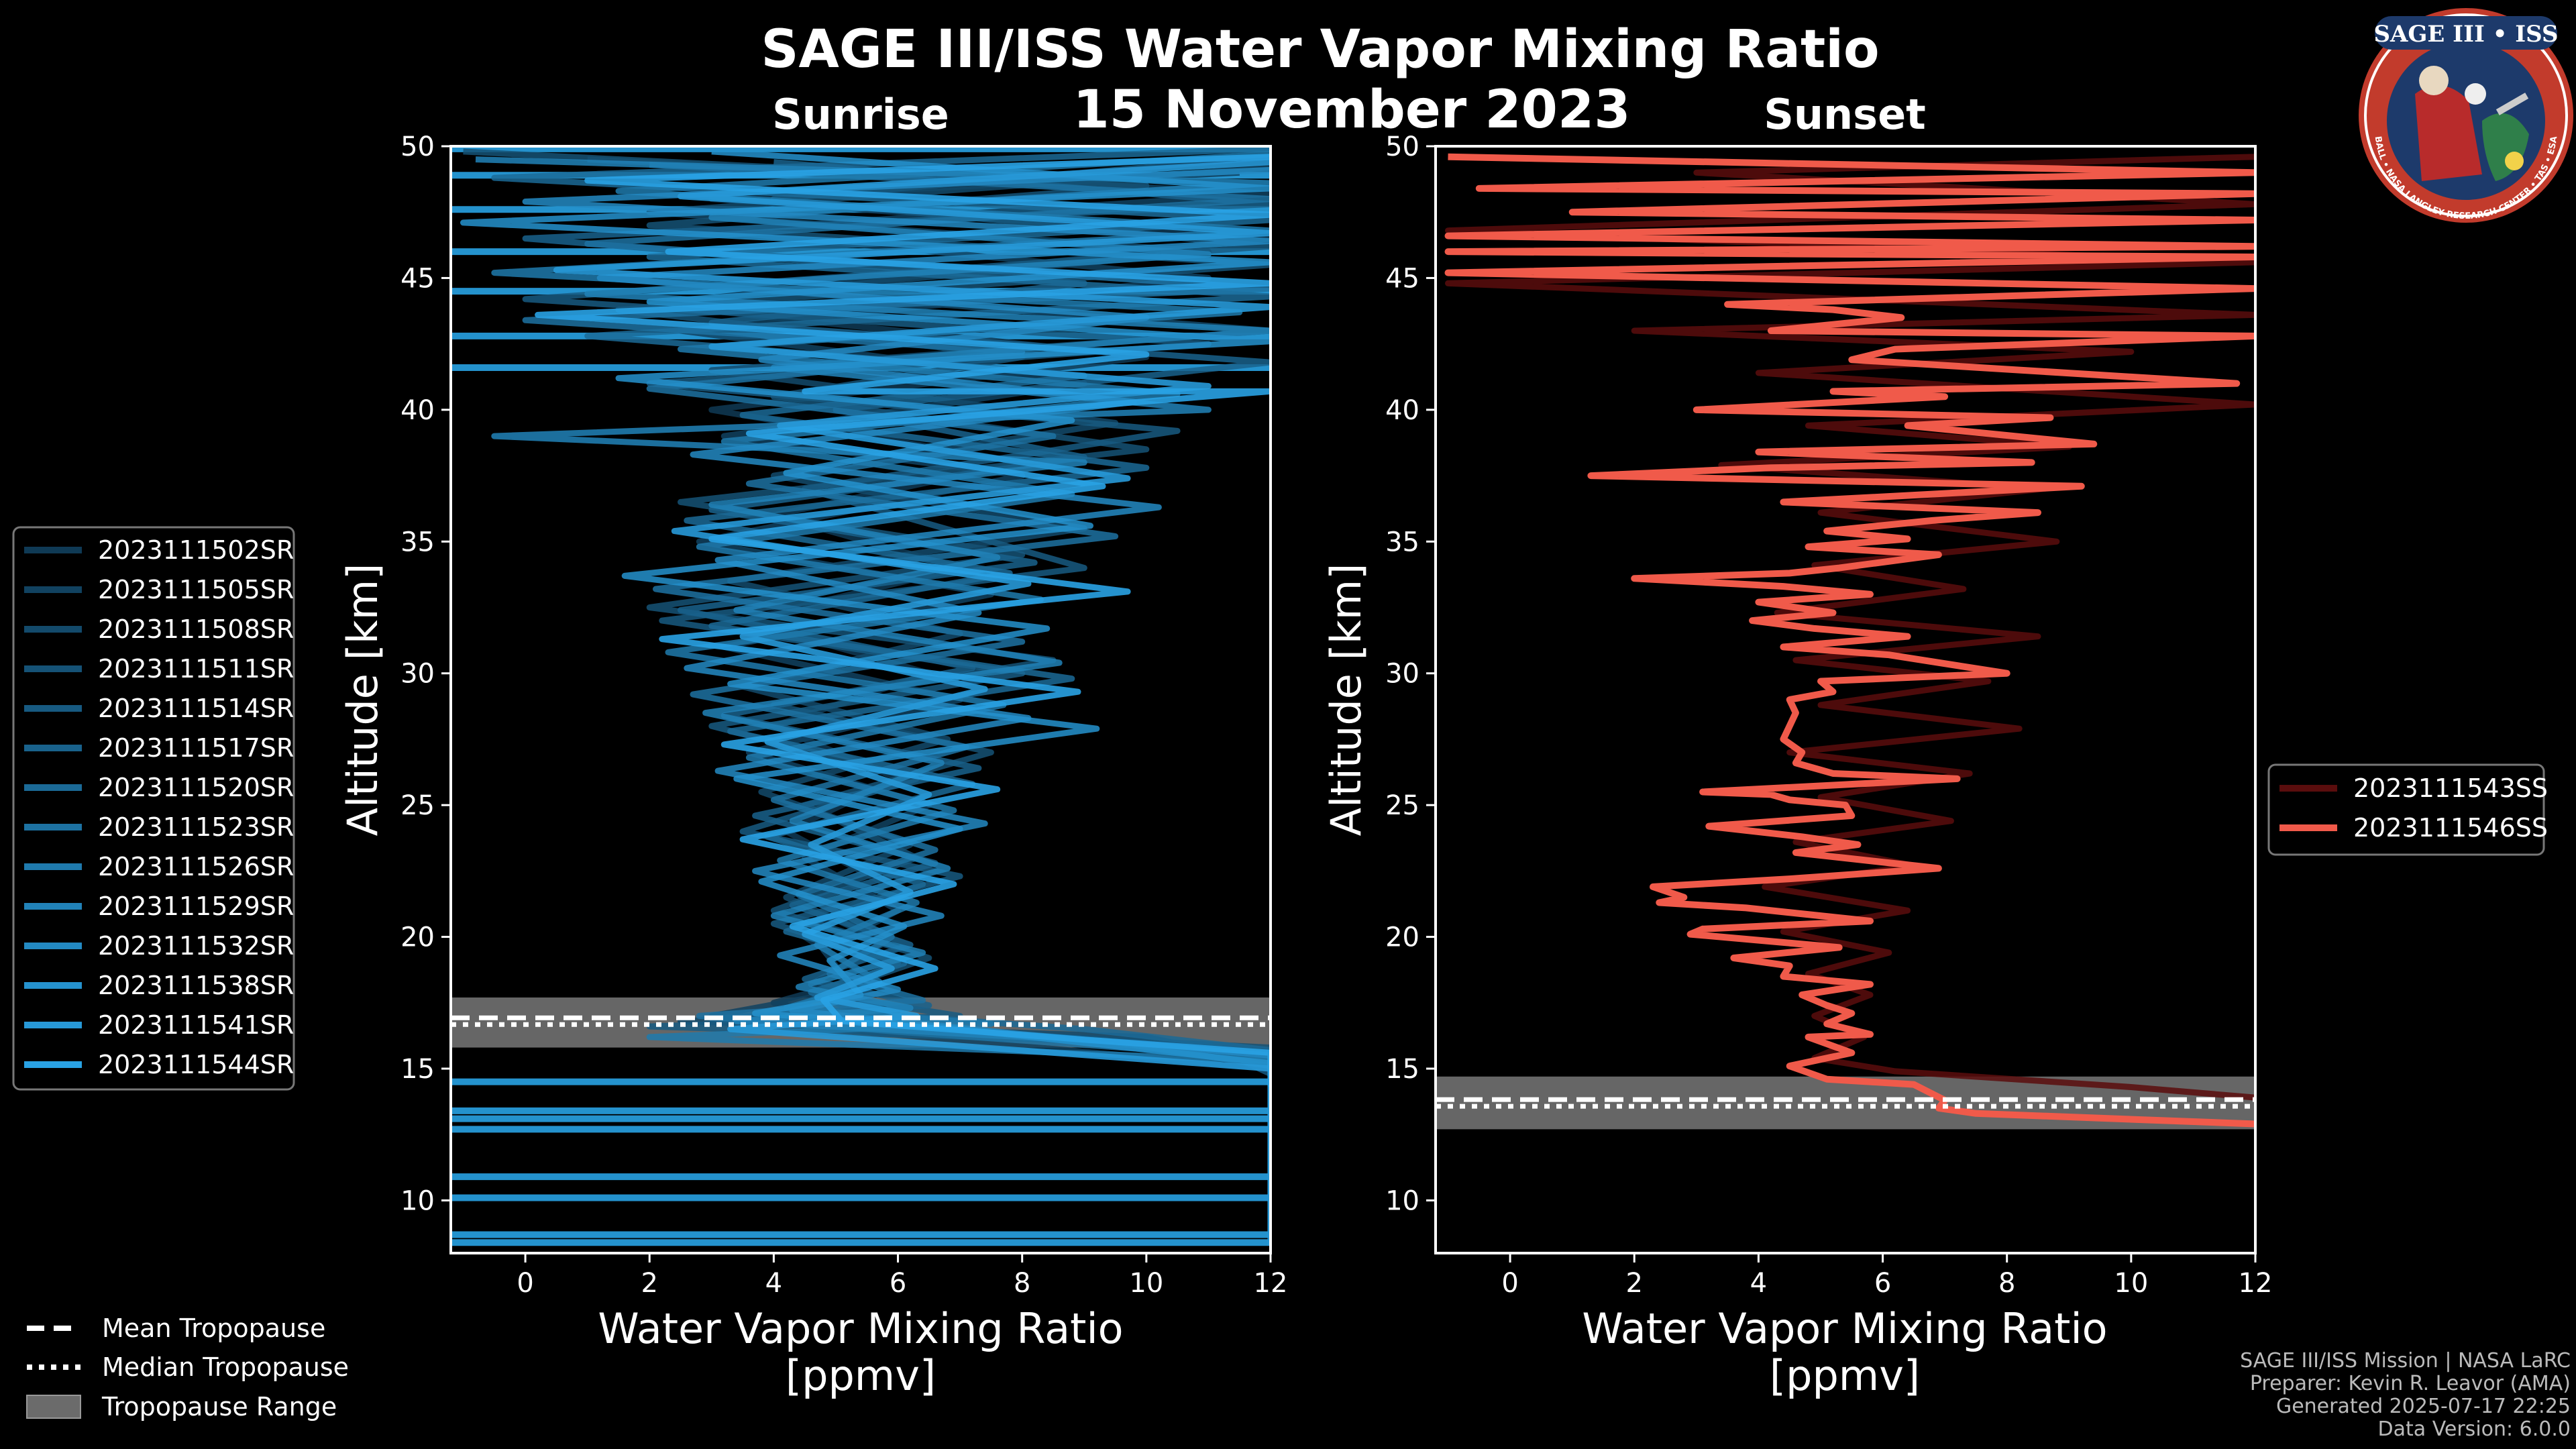 Image resolution: width=2576 pixels, height=1449 pixels. I want to click on sunset-legend-box, so click(2406, 809).